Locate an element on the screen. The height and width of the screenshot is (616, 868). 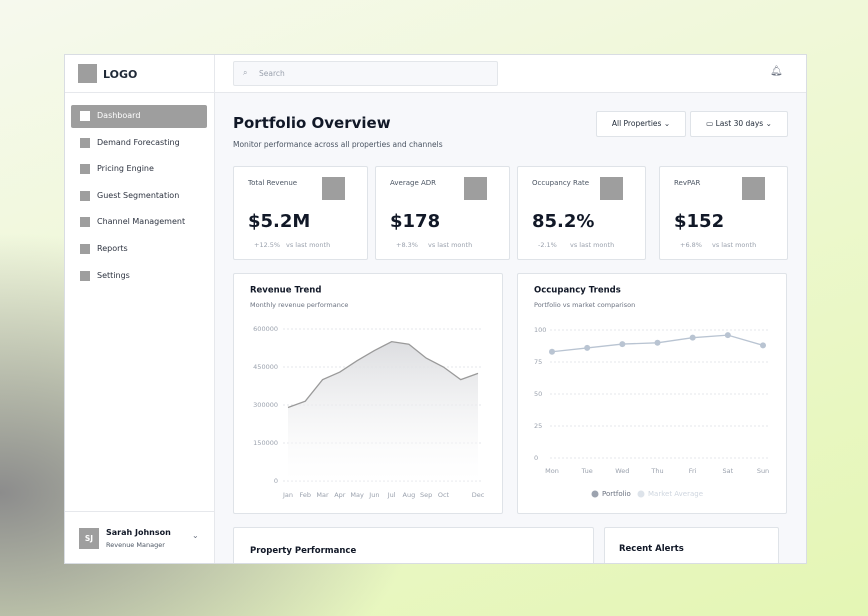
y-tick-label: 75 is located at coordinates (538, 362).